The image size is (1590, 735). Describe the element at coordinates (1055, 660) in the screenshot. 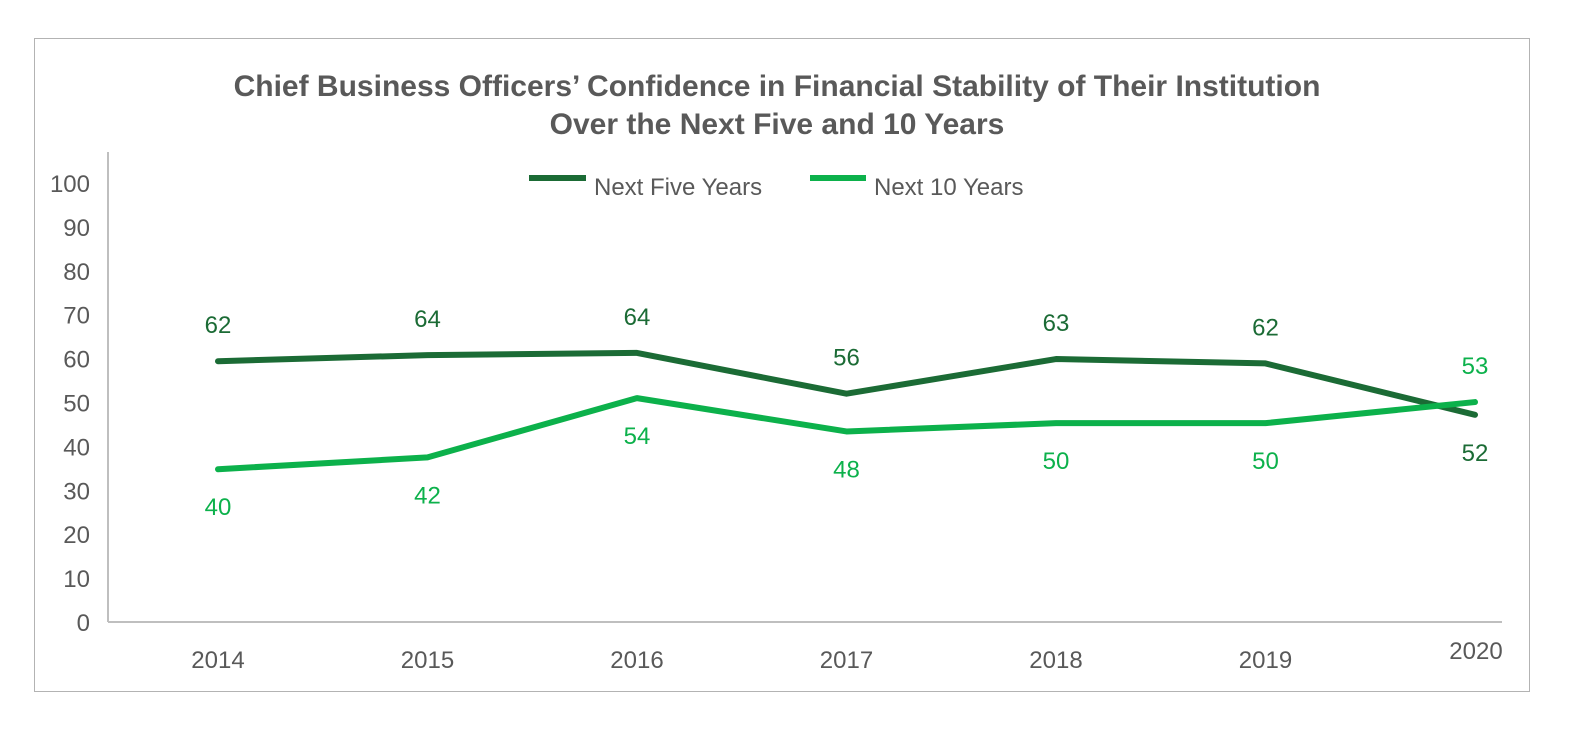

I see `x-tick-label: 2018` at that location.